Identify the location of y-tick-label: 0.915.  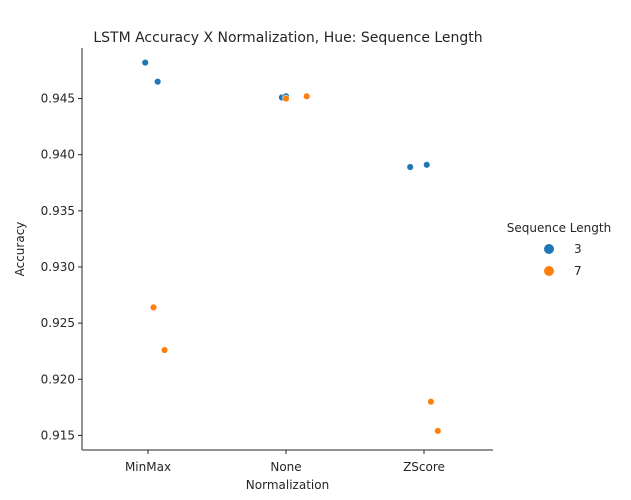
(58, 435).